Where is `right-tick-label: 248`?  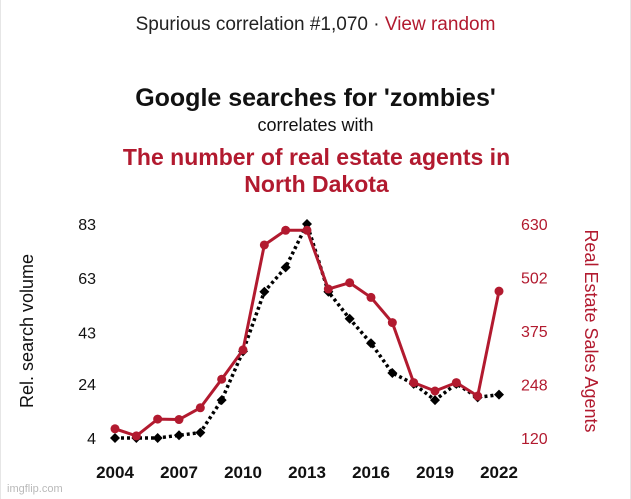 right-tick-label: 248 is located at coordinates (534, 385).